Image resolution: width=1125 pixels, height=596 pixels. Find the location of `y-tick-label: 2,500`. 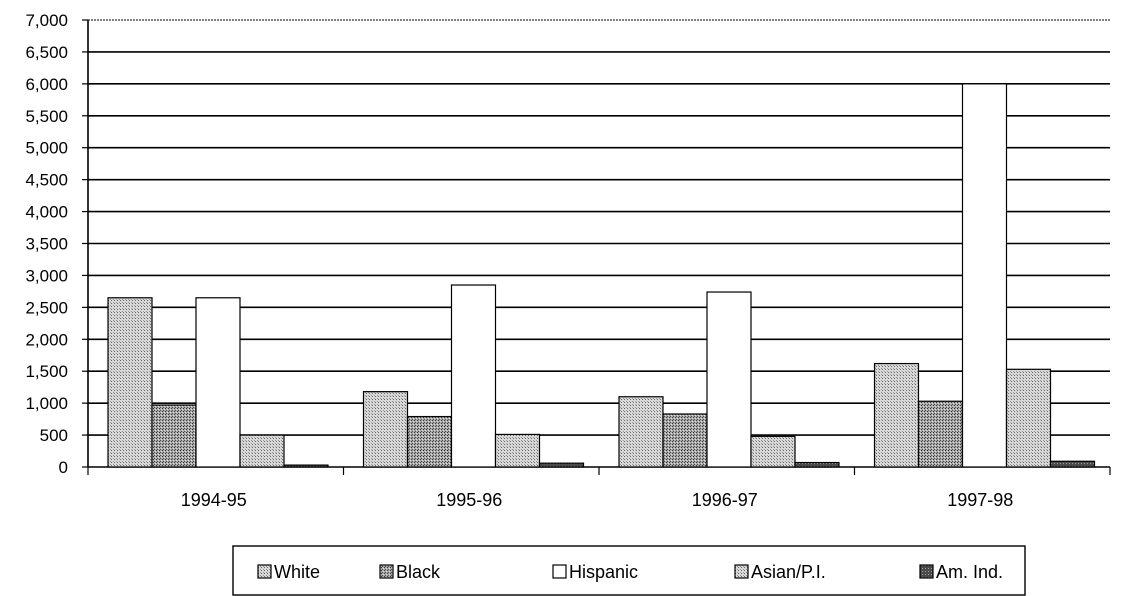

y-tick-label: 2,500 is located at coordinates (46, 307).